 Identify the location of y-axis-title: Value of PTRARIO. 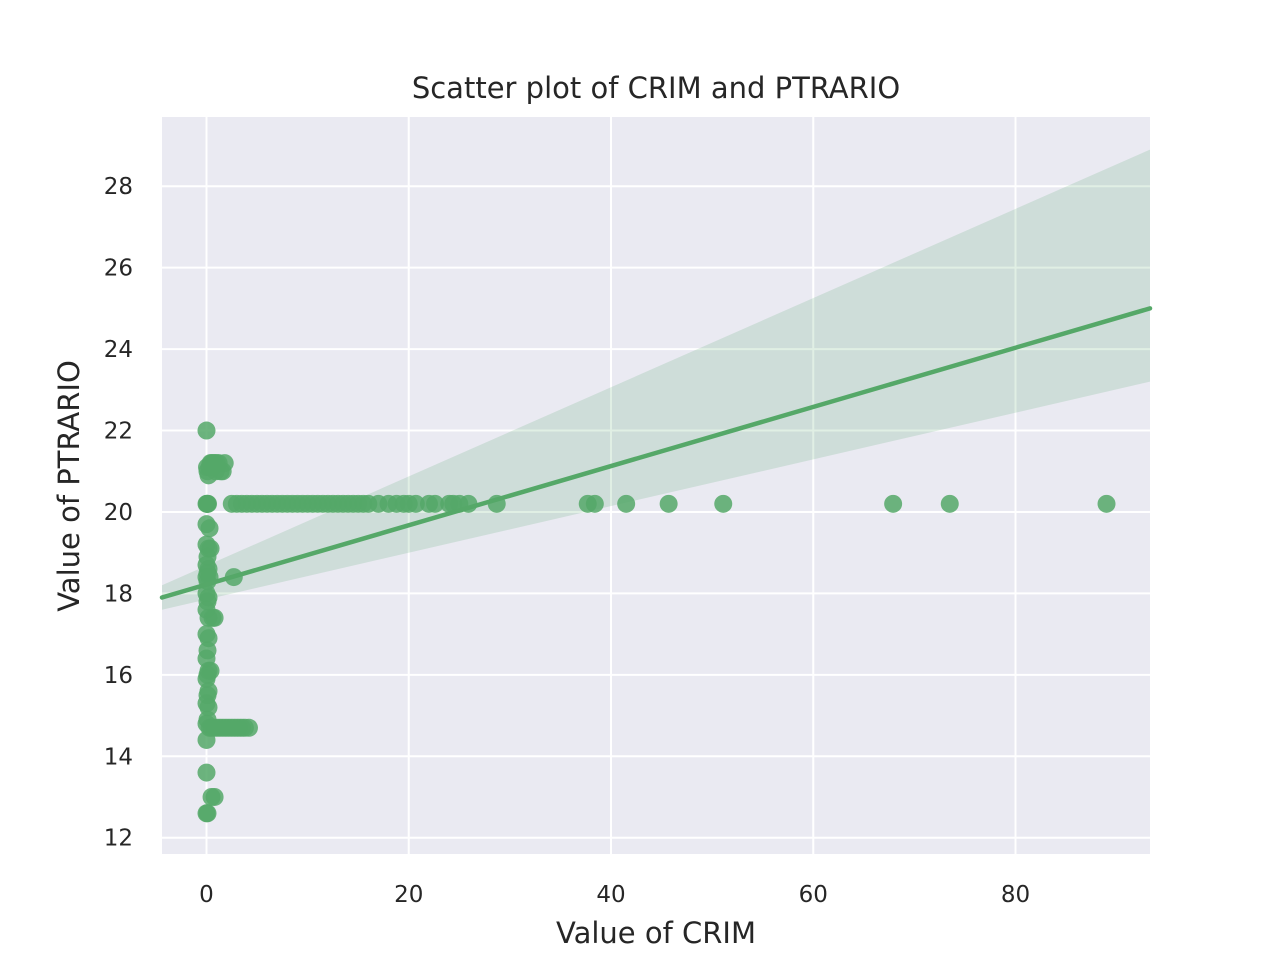
(69, 486).